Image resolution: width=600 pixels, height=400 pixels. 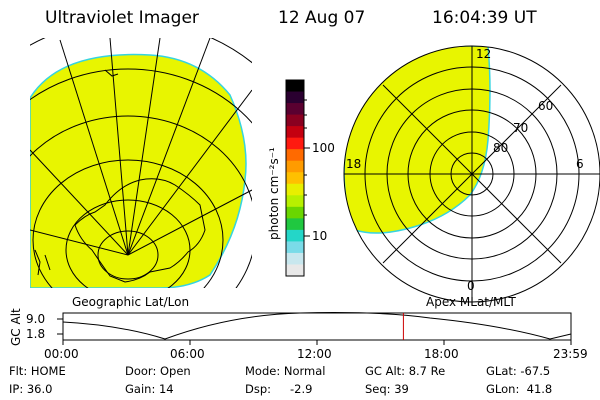 I want to click on mlat-label-80: 80, so click(x=501, y=148).